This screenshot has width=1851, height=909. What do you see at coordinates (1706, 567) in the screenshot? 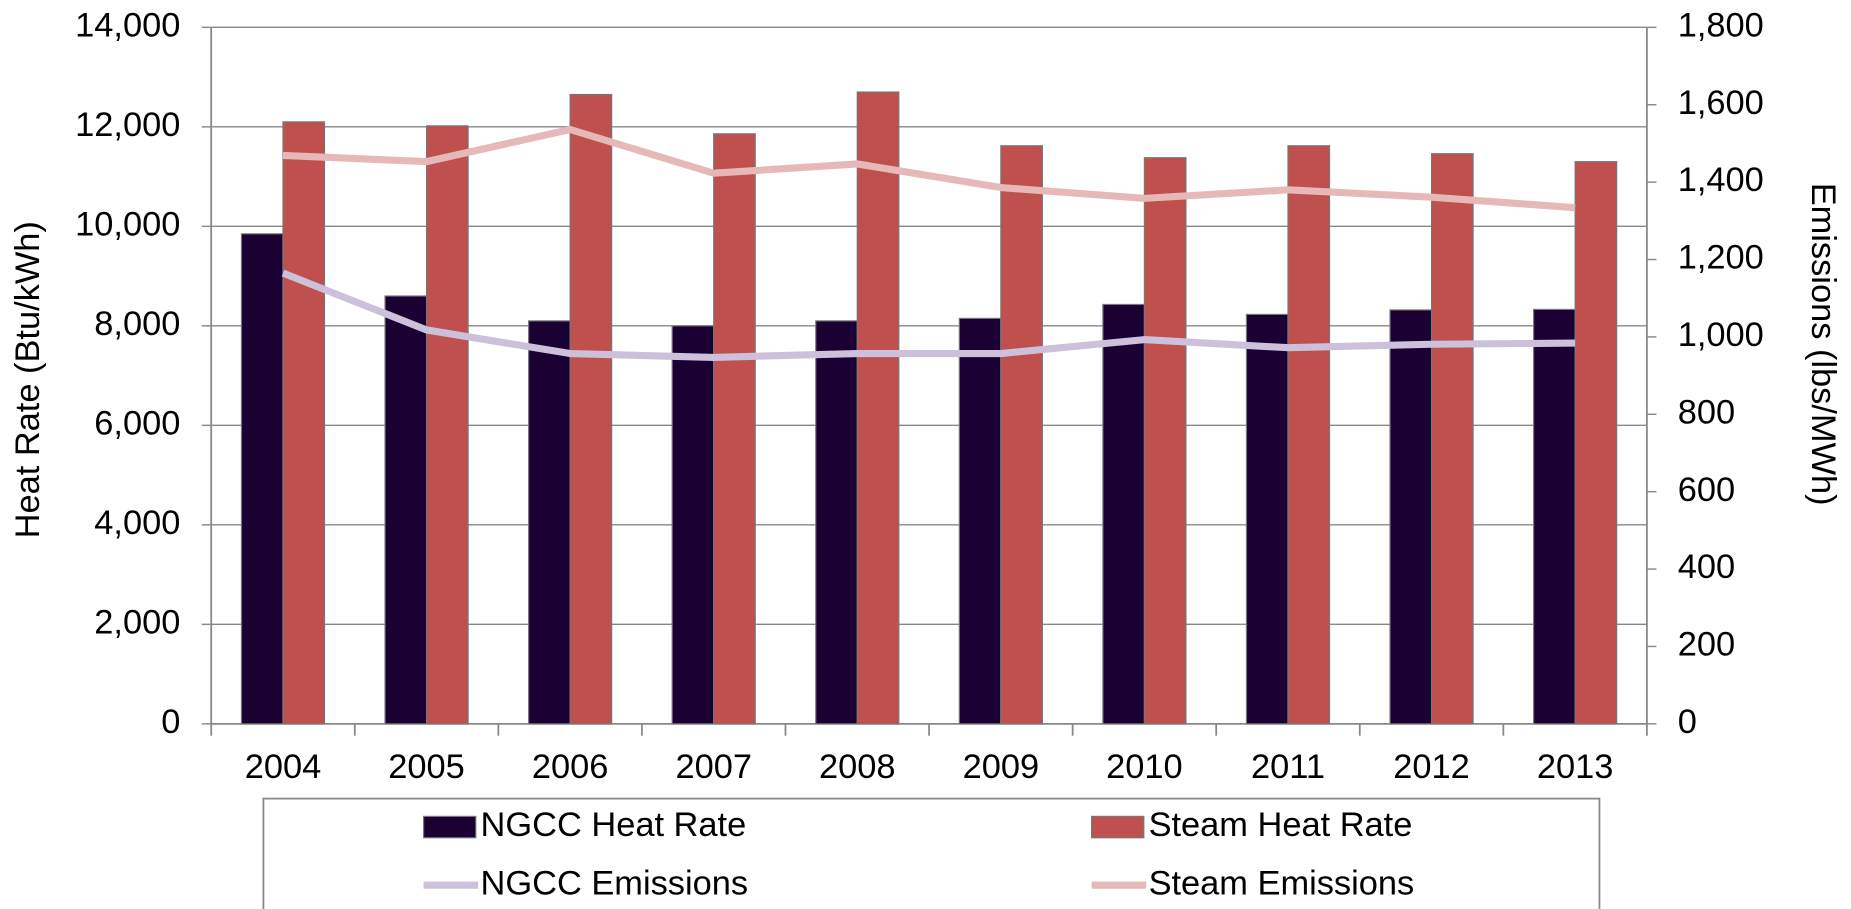
I see `y2-tick-label: 400` at bounding box center [1706, 567].